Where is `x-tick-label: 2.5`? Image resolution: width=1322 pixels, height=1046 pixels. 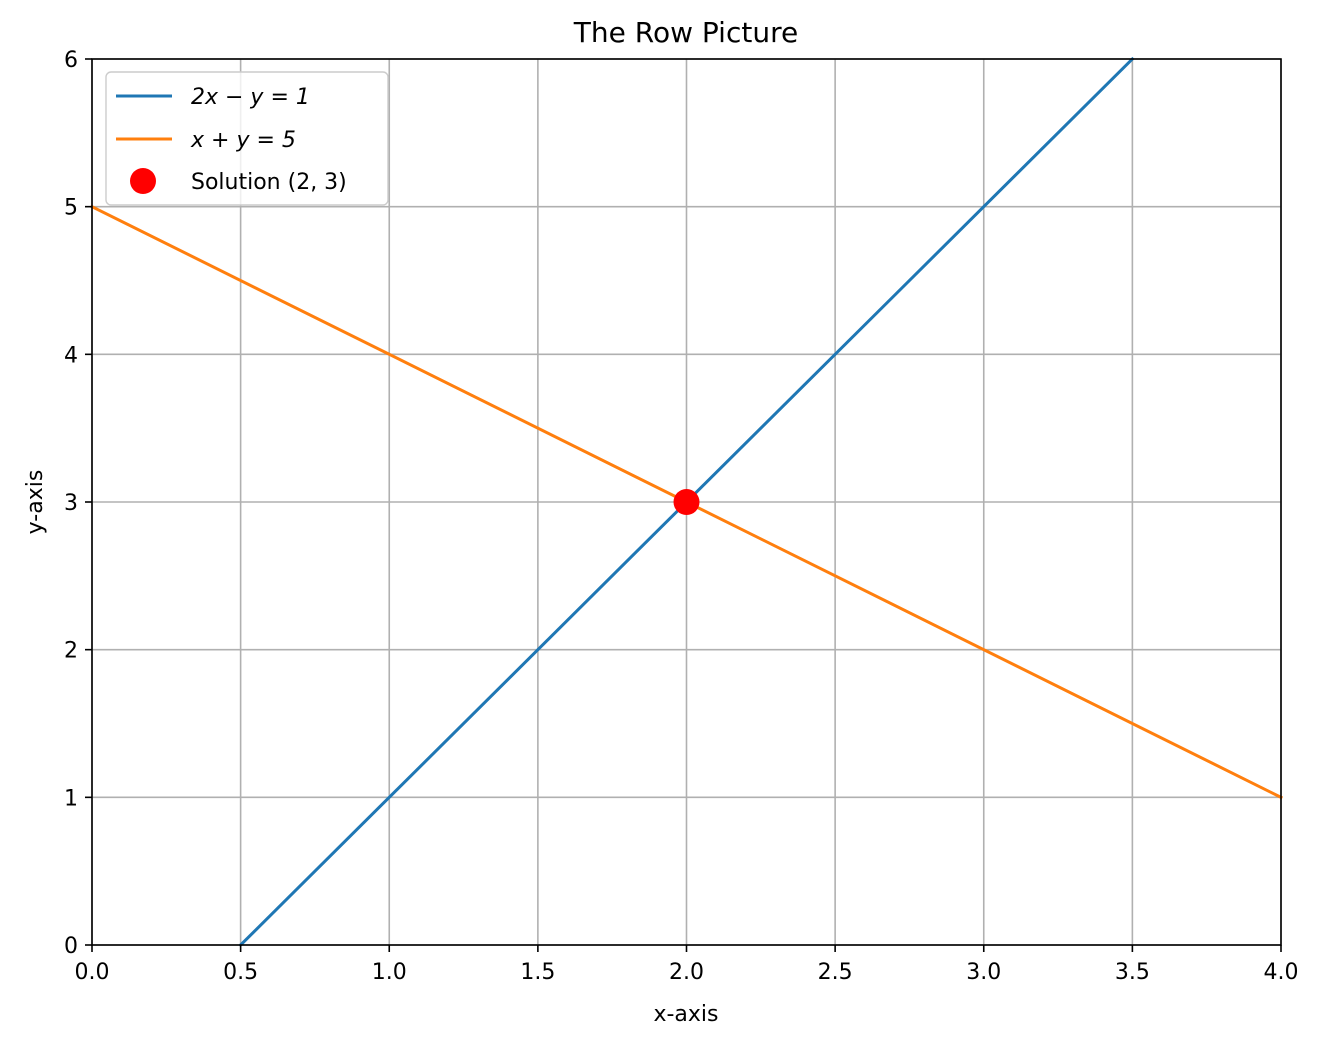 x-tick-label: 2.5 is located at coordinates (835, 972).